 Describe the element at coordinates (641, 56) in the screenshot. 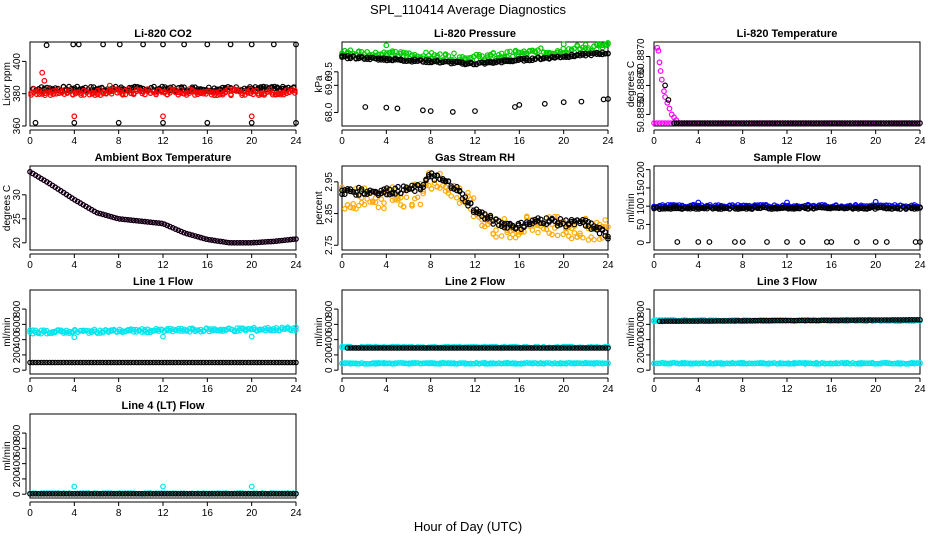

I see `y-tick-label: 50.8870` at that location.